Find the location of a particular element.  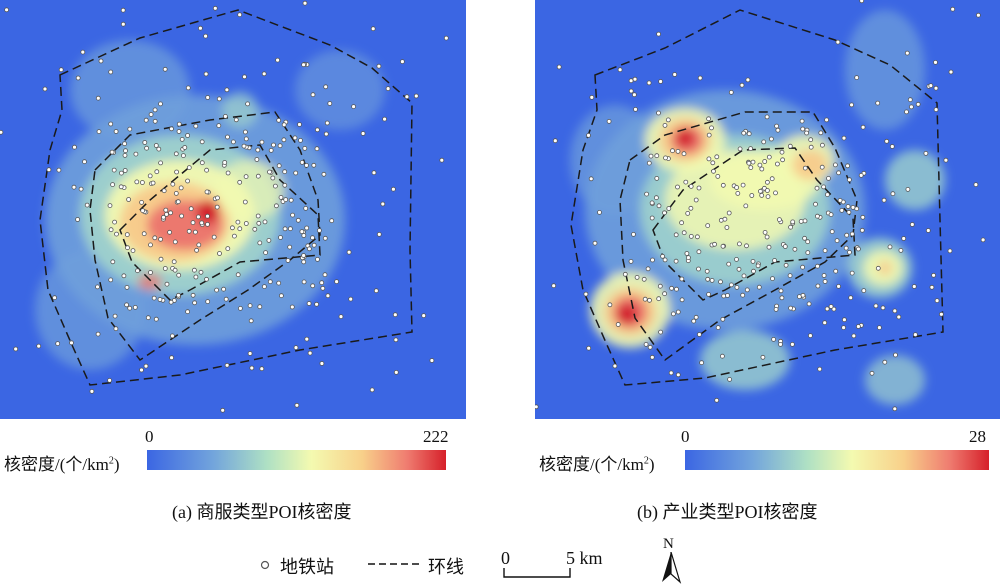

north-label: N is located at coordinates (668, 544).